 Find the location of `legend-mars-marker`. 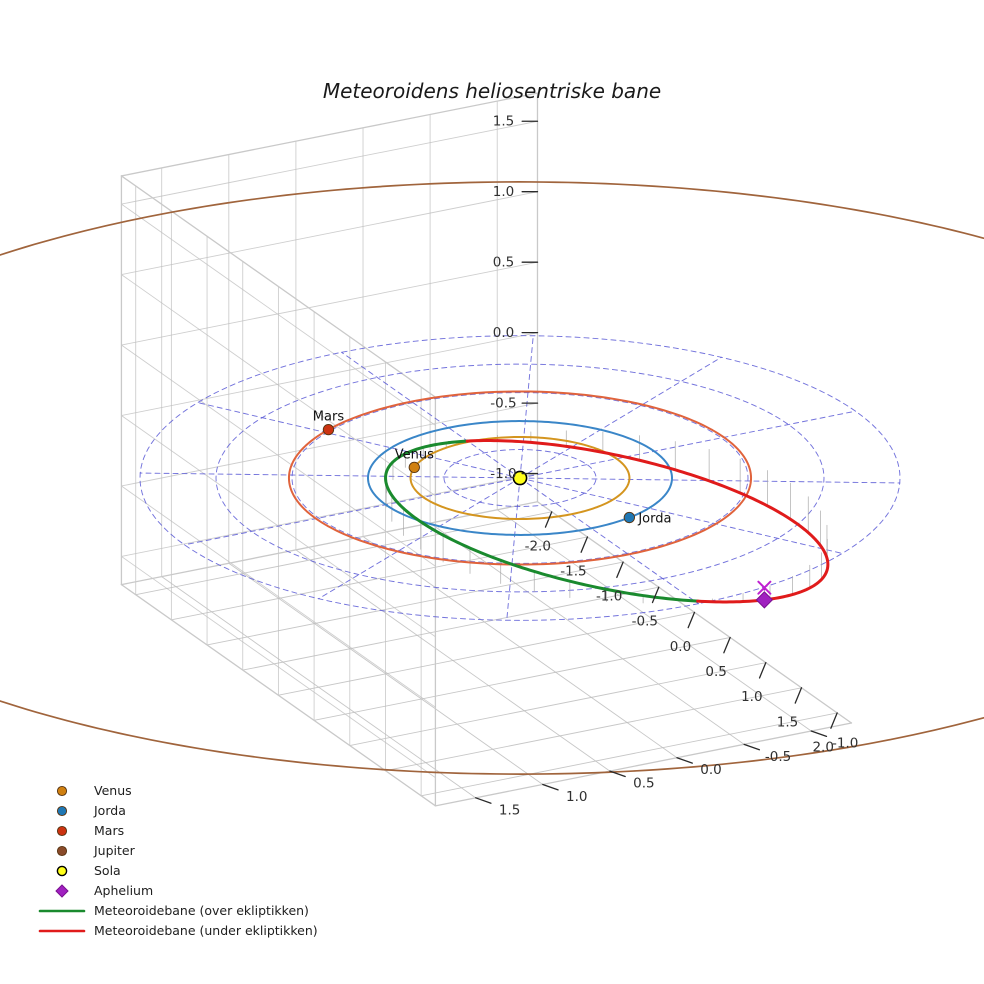

legend-mars-marker is located at coordinates (62, 831).